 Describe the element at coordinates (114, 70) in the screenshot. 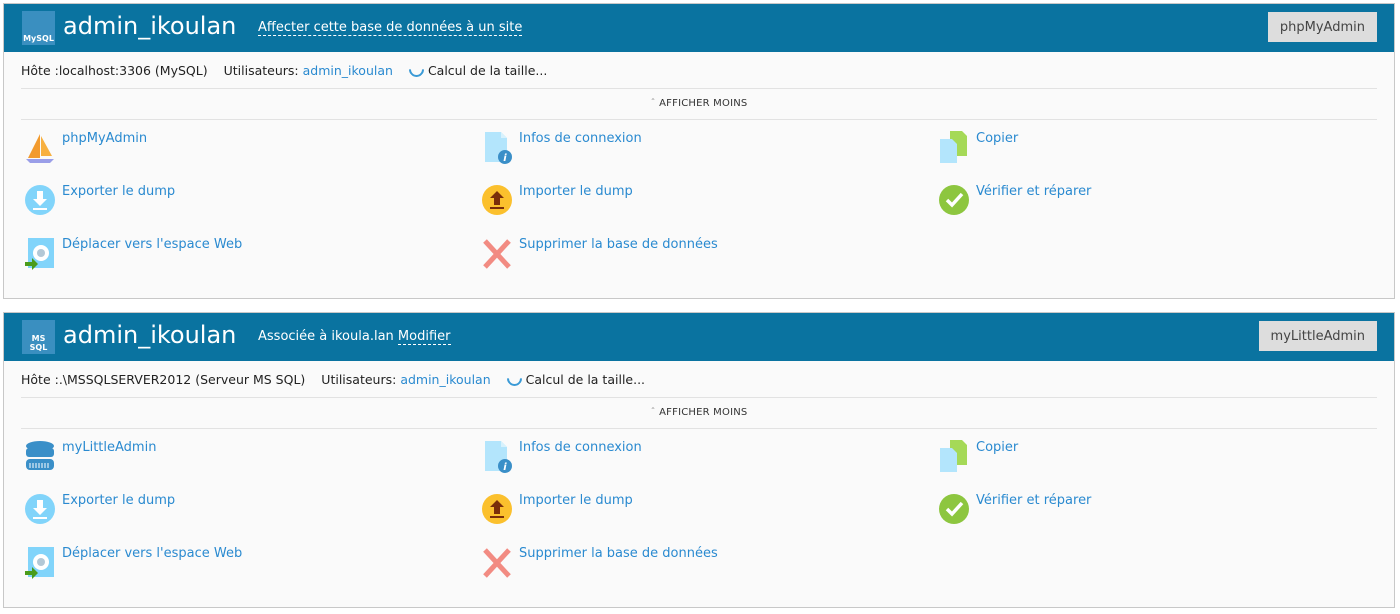

I see `host-label: Hôte :localhost:3306 (MySQL)` at that location.